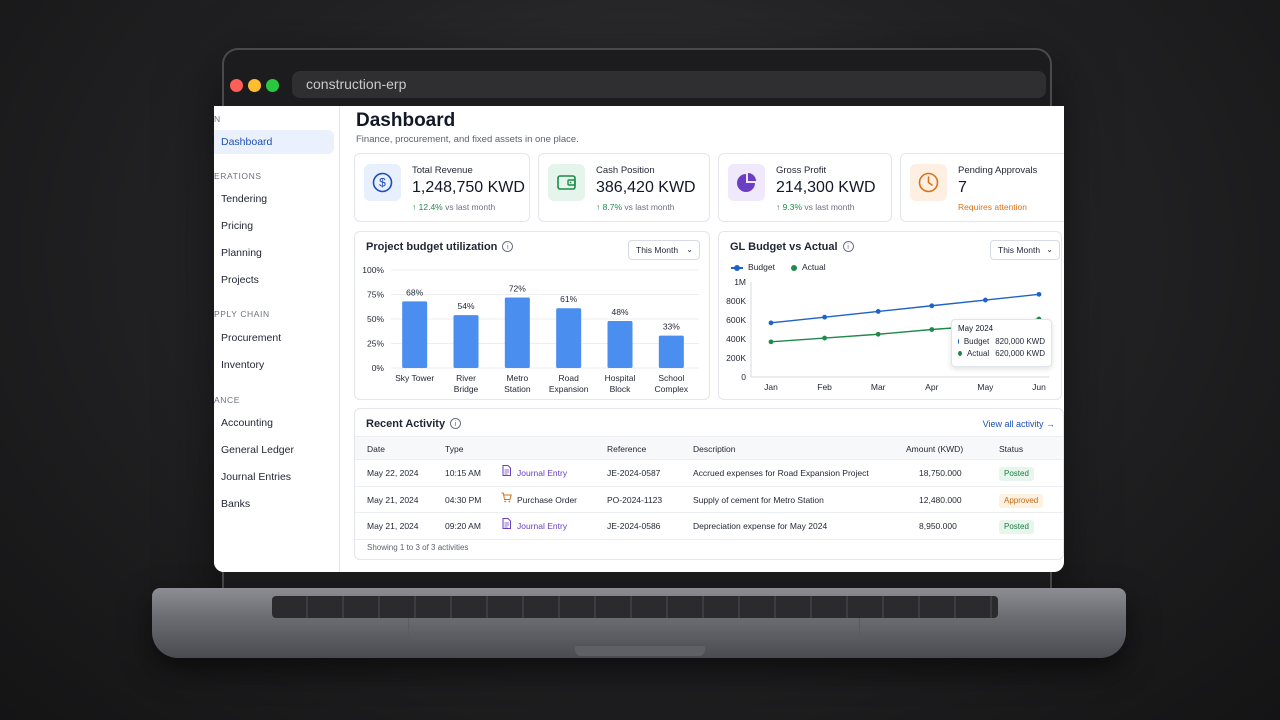 This screenshot has height=720, width=1280. I want to click on clock-icon, so click(928, 182).